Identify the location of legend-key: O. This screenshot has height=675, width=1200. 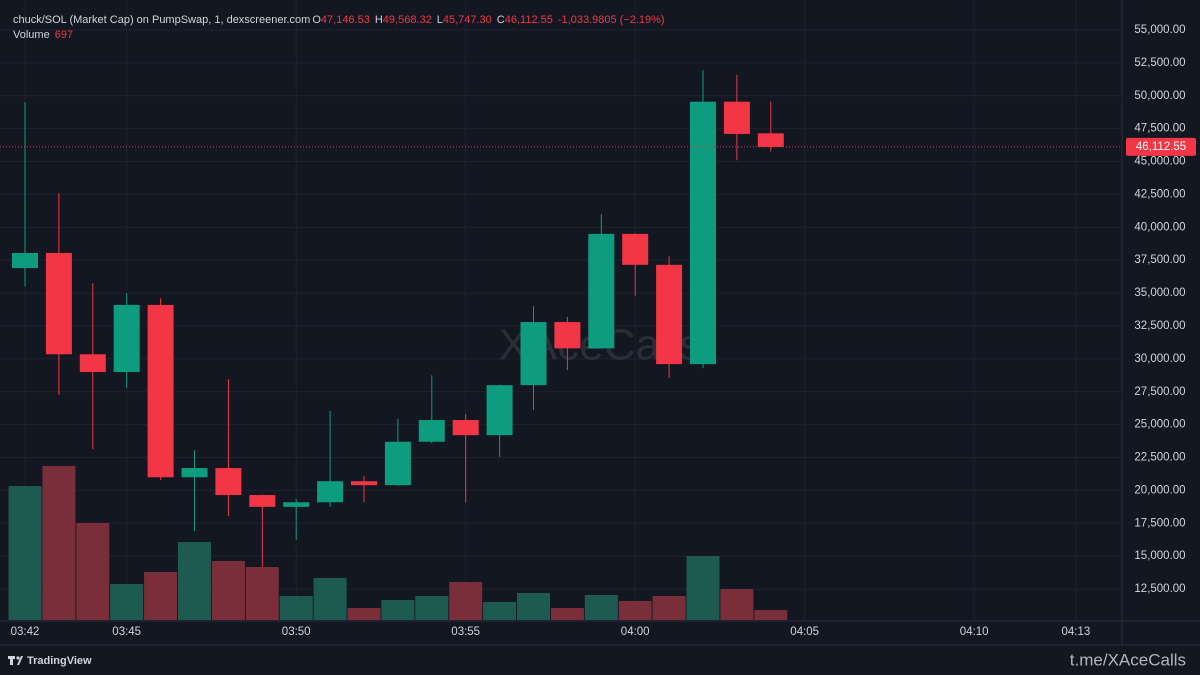
(316, 20).